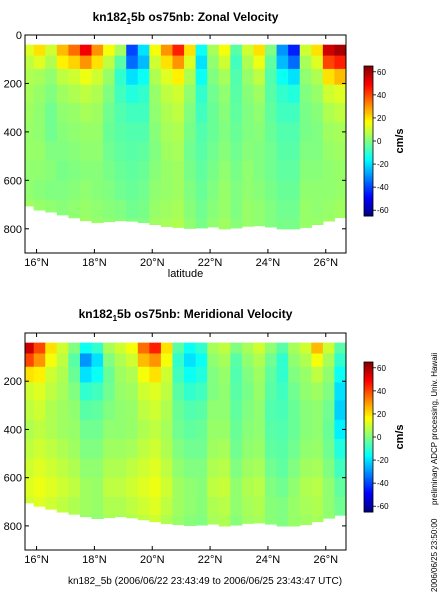 This screenshot has height=605, width=445. What do you see at coordinates (13, 527) in the screenshot?
I see `y-tick-label: 800` at bounding box center [13, 527].